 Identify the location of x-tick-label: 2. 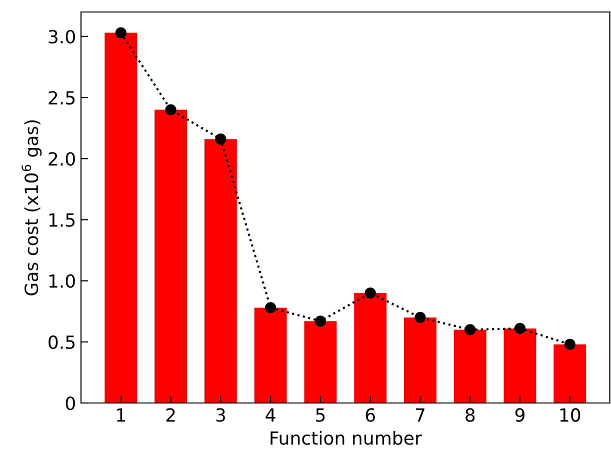
(170, 415).